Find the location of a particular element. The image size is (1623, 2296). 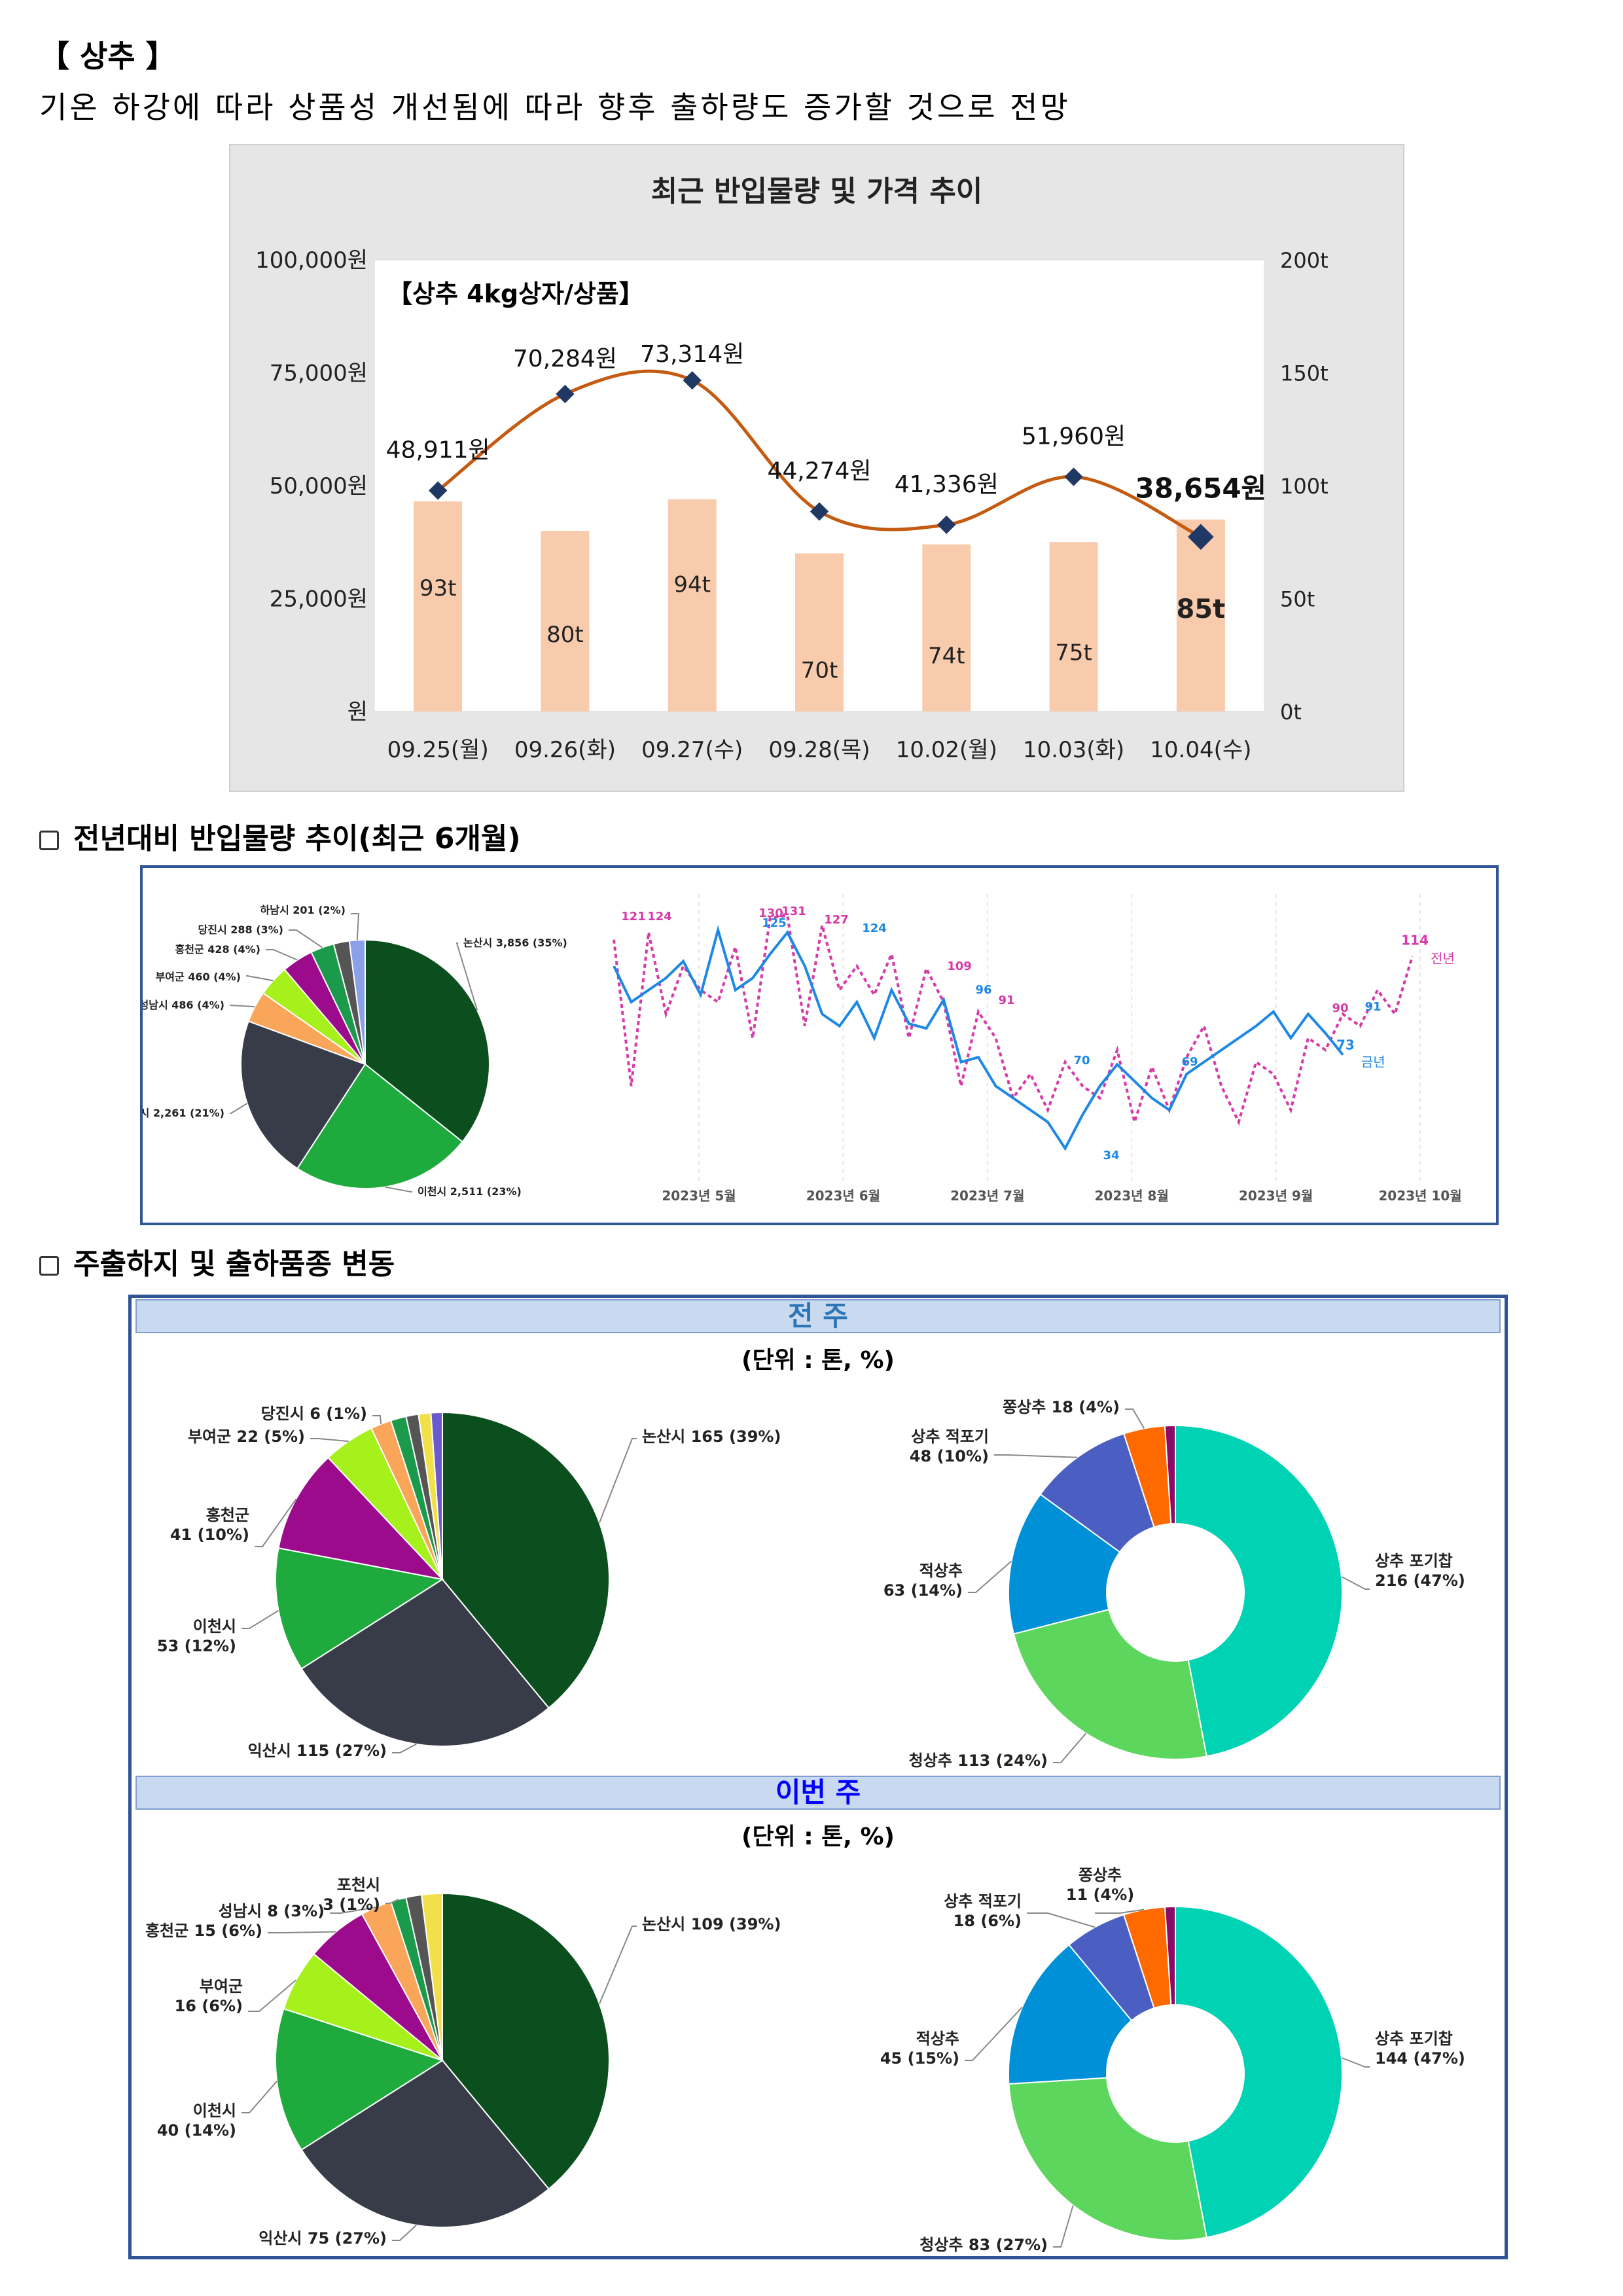

x-axis-tick: 09.25(월) is located at coordinates (438, 750).